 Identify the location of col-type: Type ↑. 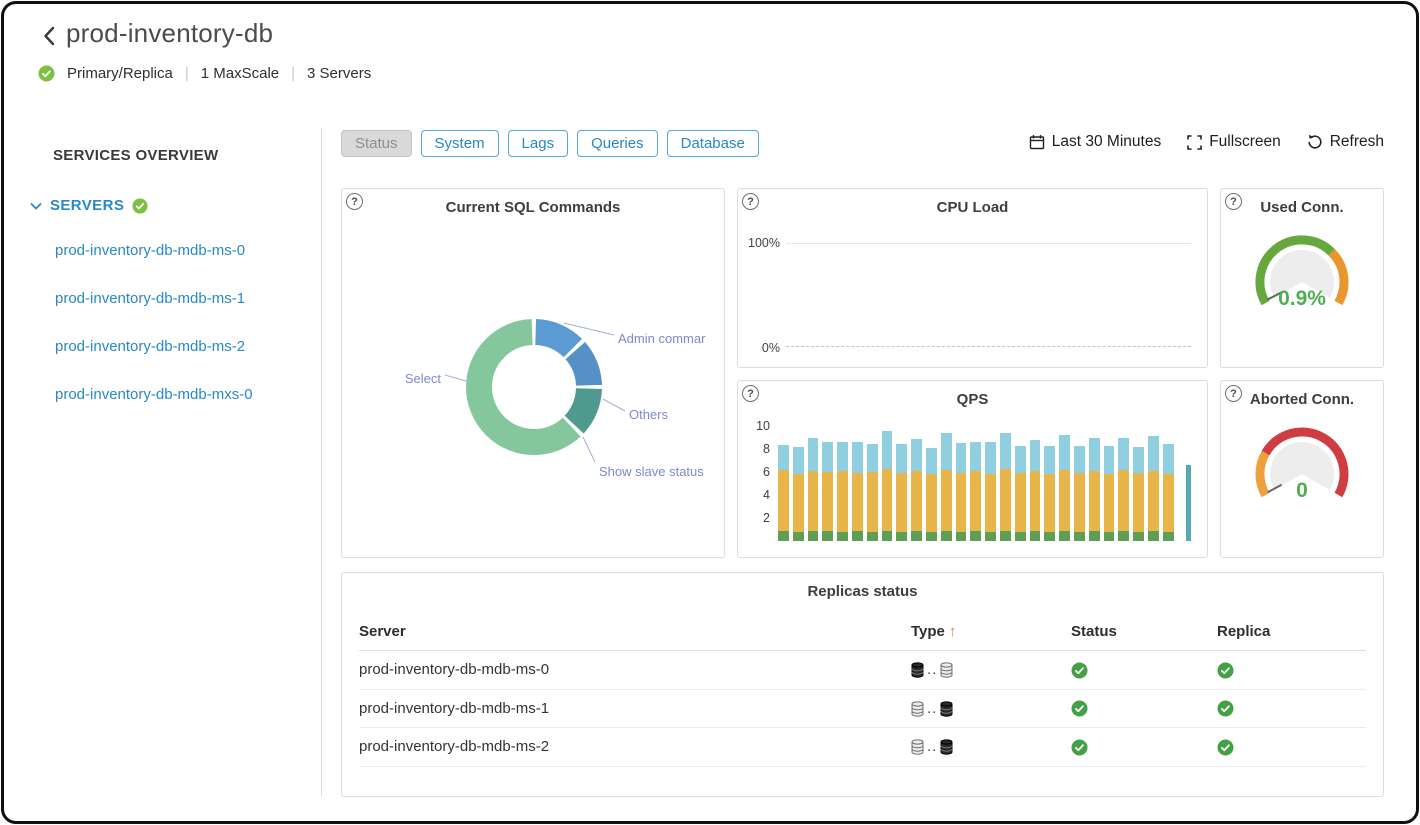
(991, 632).